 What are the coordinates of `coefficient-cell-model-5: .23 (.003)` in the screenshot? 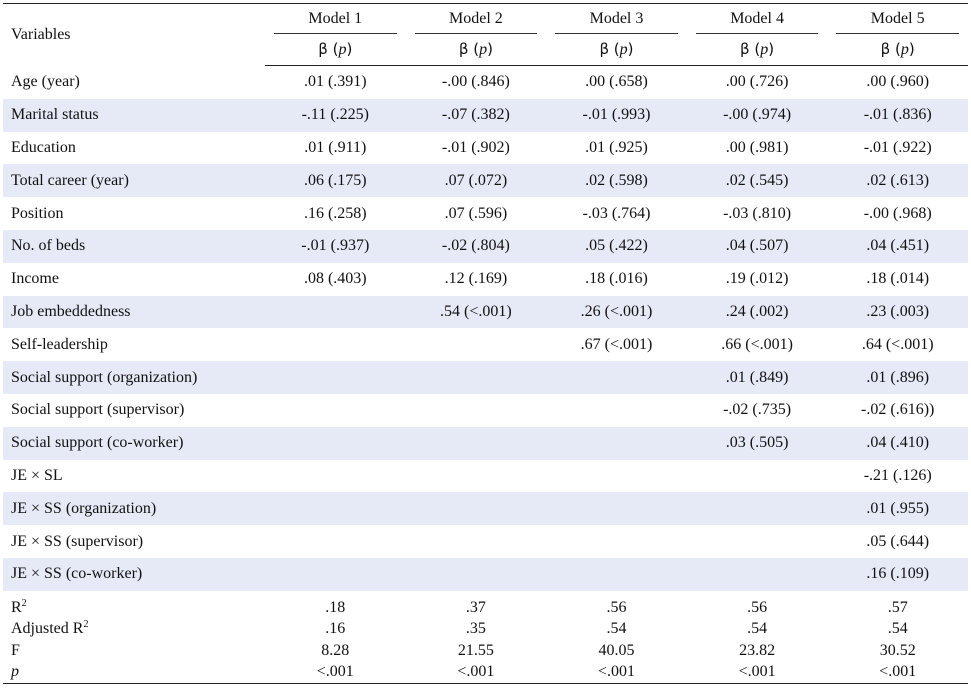 It's located at (897, 312).